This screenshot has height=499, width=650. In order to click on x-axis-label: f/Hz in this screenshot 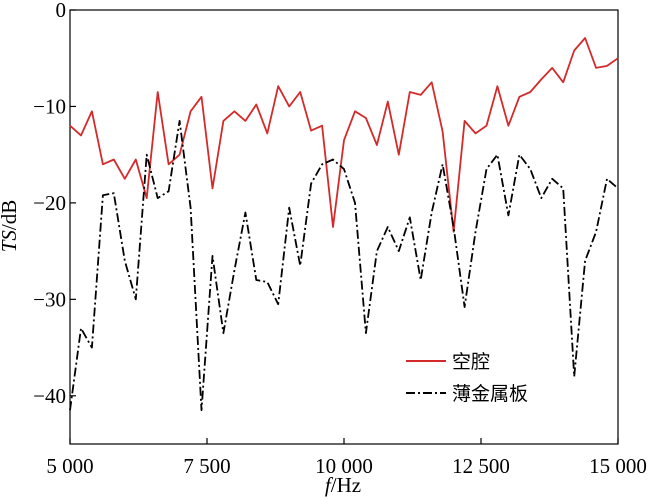, I will do `click(343, 485)`.